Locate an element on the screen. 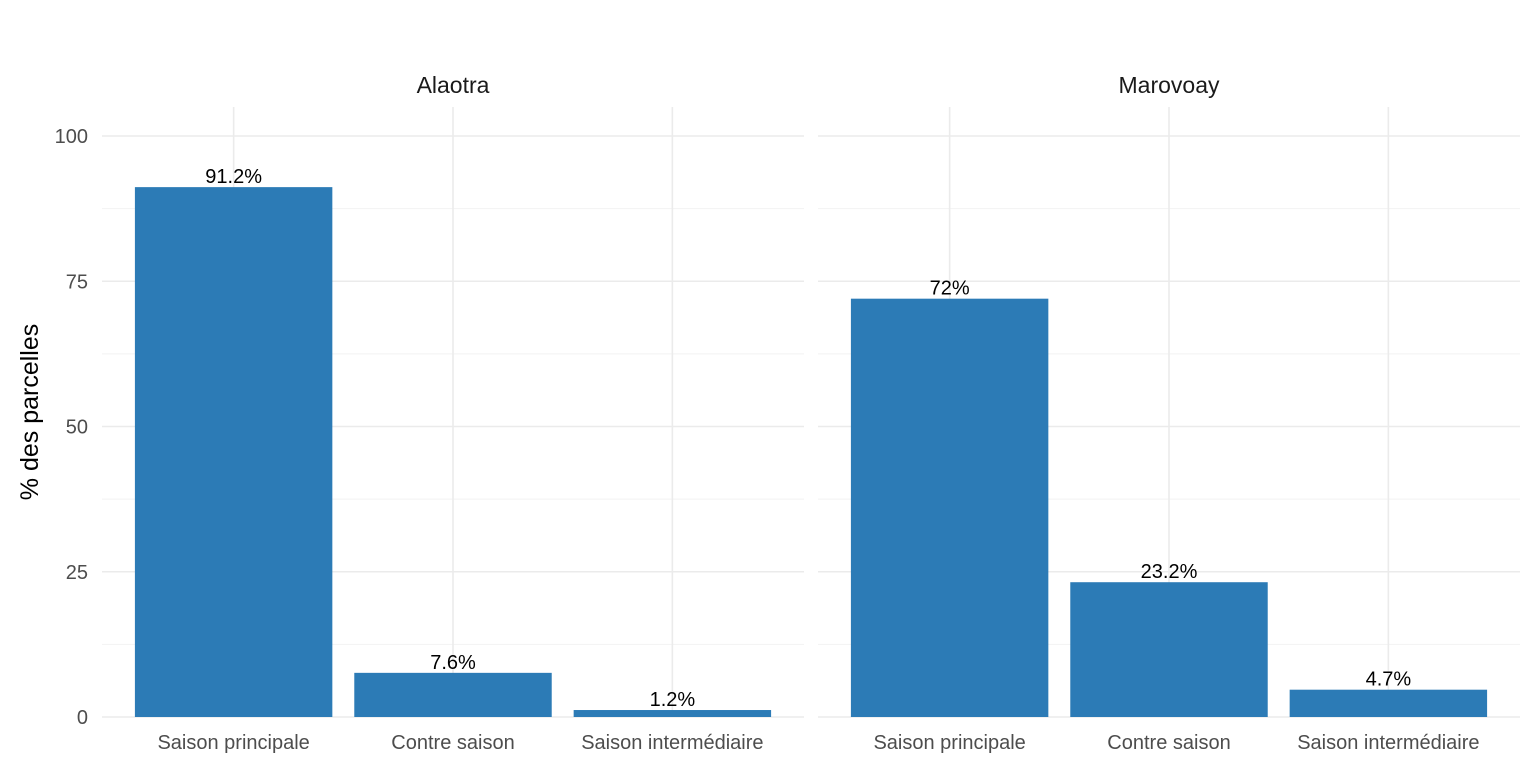 The height and width of the screenshot is (768, 1536). data-label-0-1: 7.6% is located at coordinates (453, 663).